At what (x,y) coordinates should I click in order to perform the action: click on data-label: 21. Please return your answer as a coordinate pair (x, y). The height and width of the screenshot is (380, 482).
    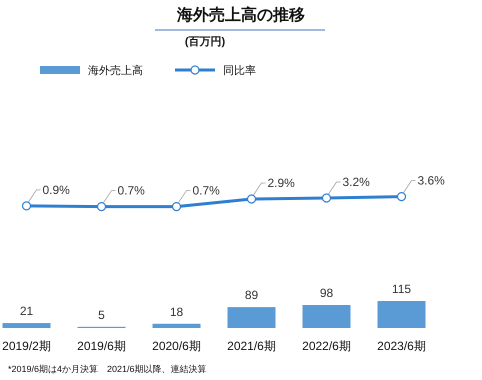
    Looking at the image, I should click on (27, 311).